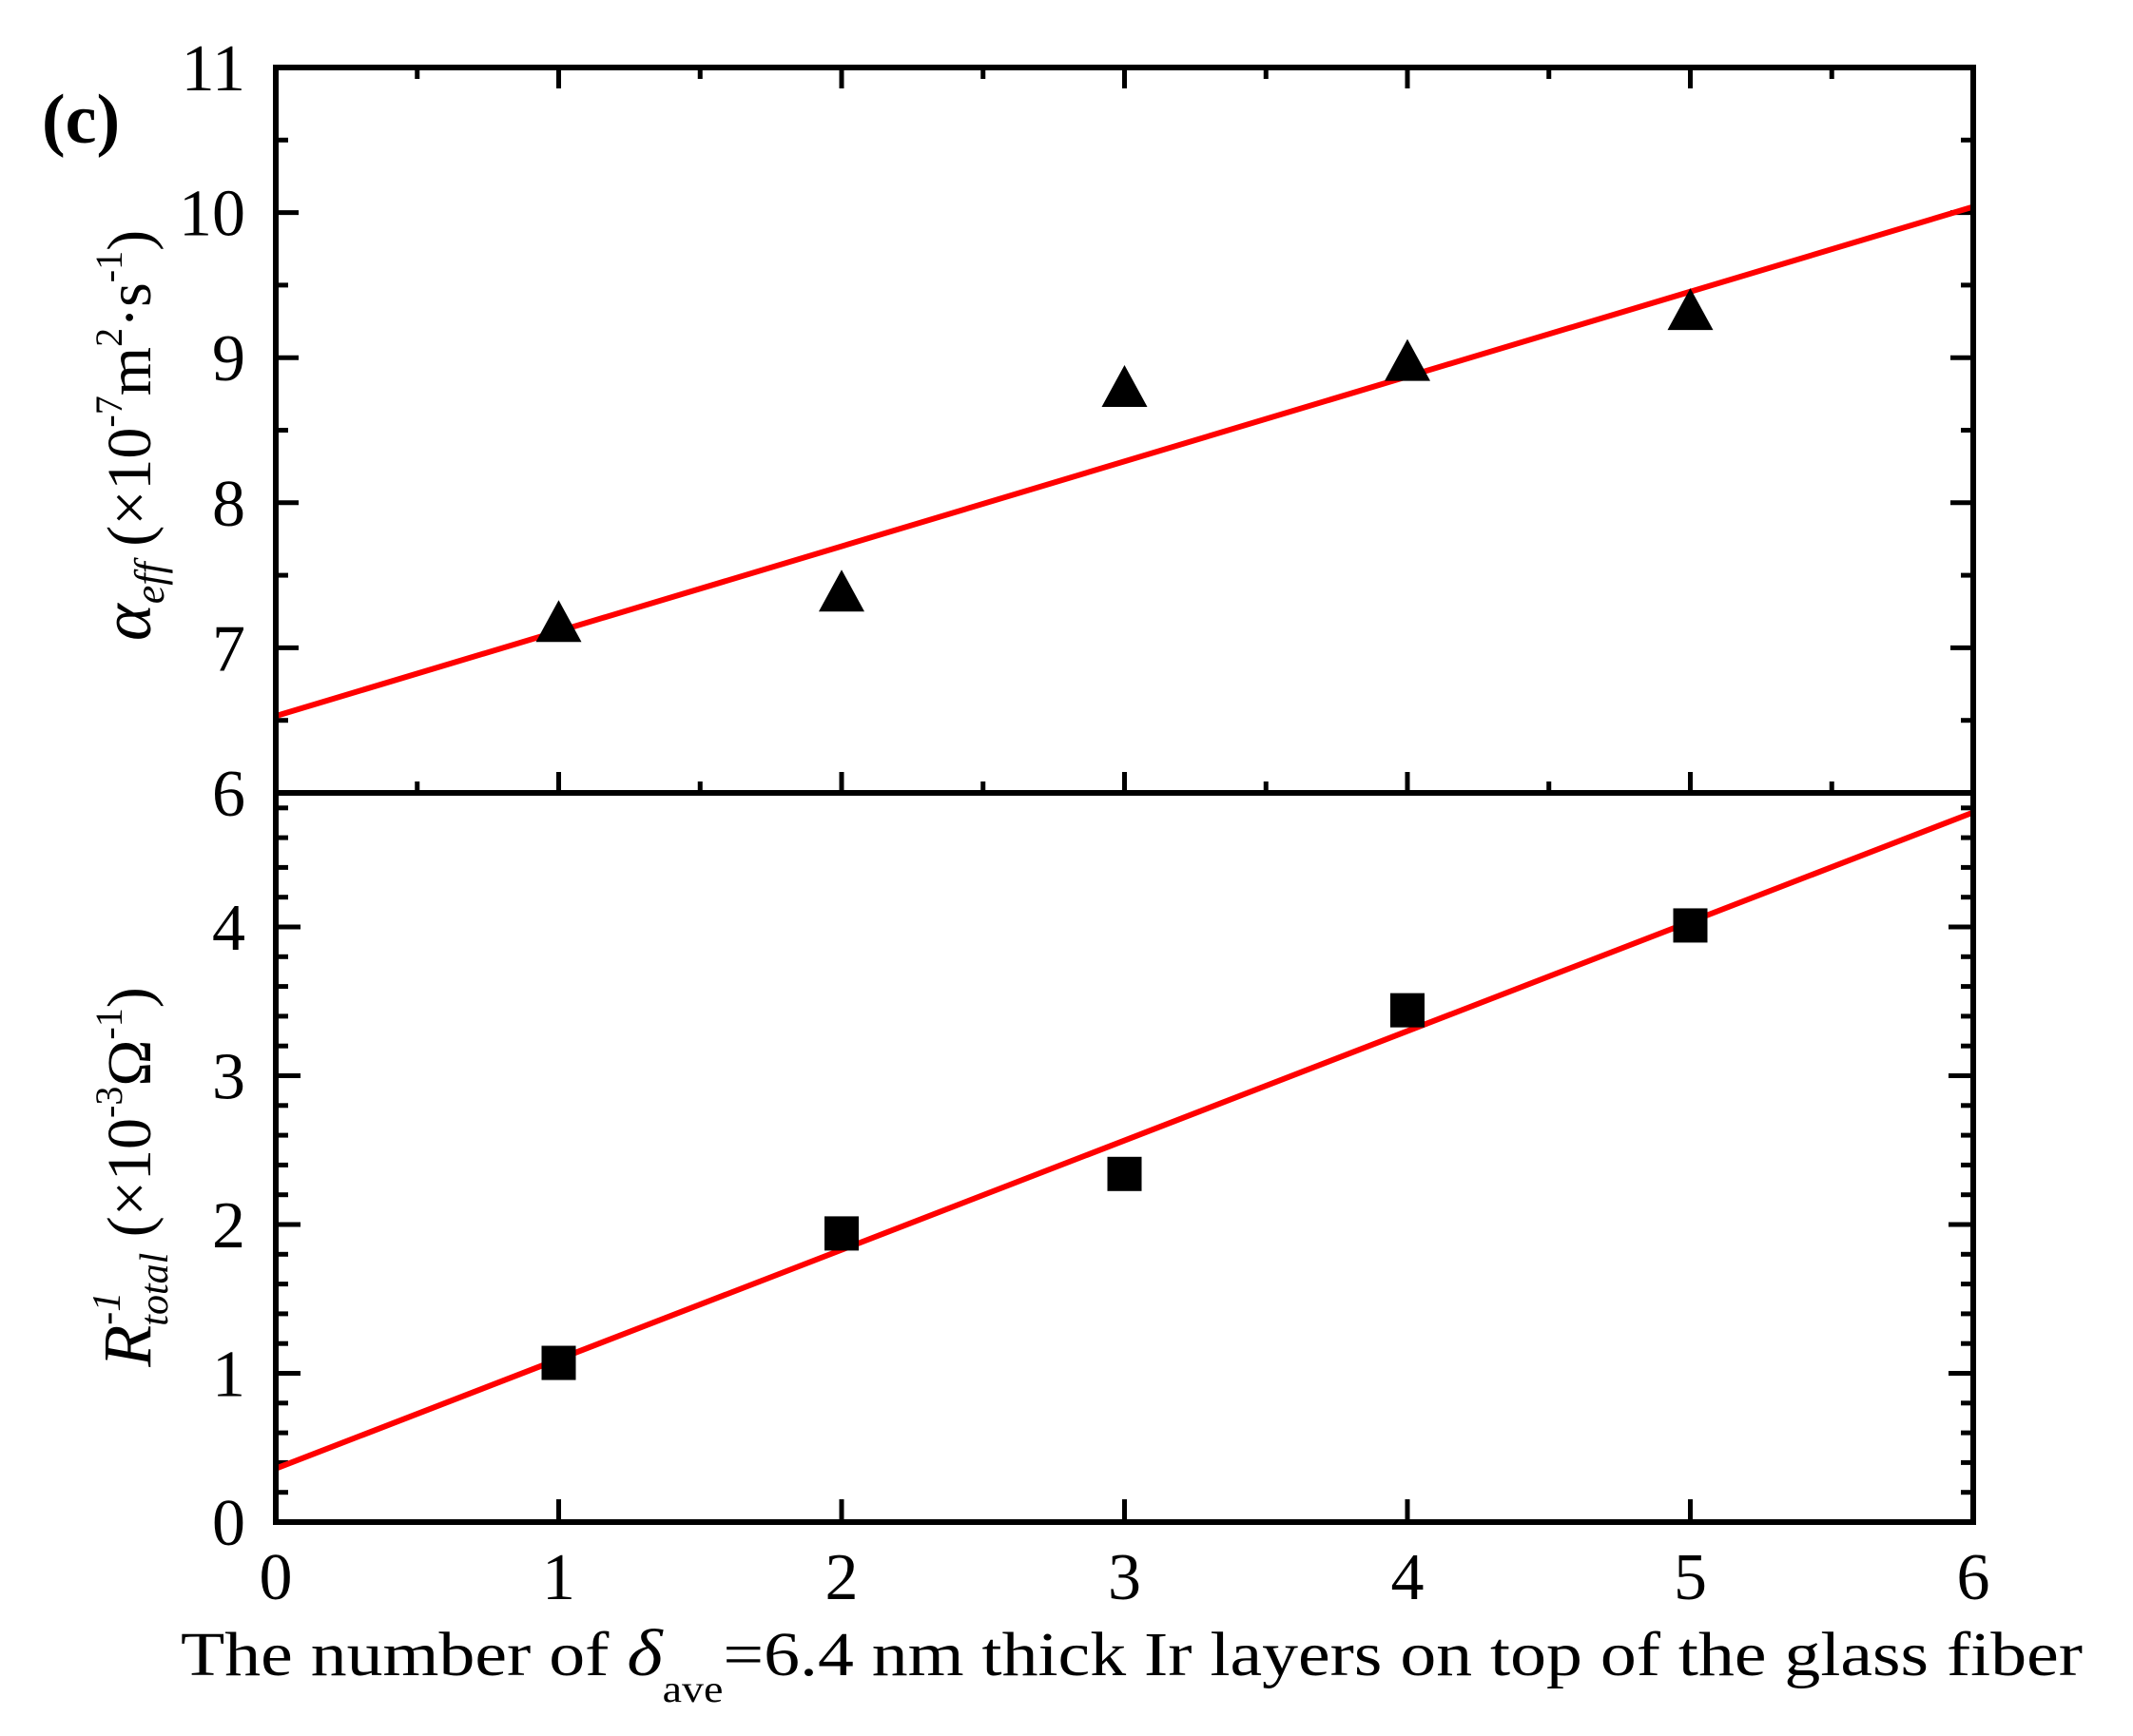 Image resolution: width=2133 pixels, height=1736 pixels. I want to click on top-y-axis-label: αeff (×10-7m2·s-1), so click(130, 436).